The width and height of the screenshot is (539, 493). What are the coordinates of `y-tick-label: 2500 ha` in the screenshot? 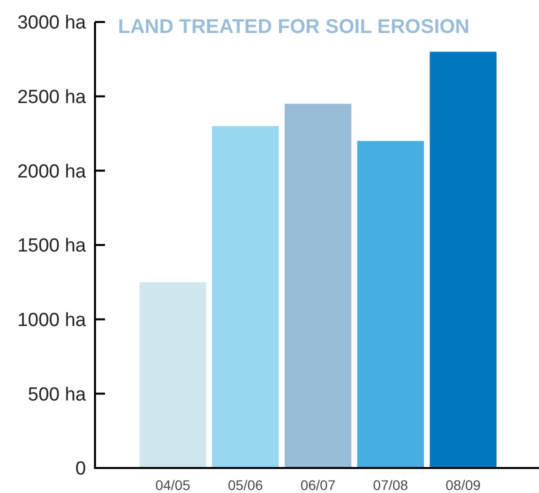 It's located at (51, 97).